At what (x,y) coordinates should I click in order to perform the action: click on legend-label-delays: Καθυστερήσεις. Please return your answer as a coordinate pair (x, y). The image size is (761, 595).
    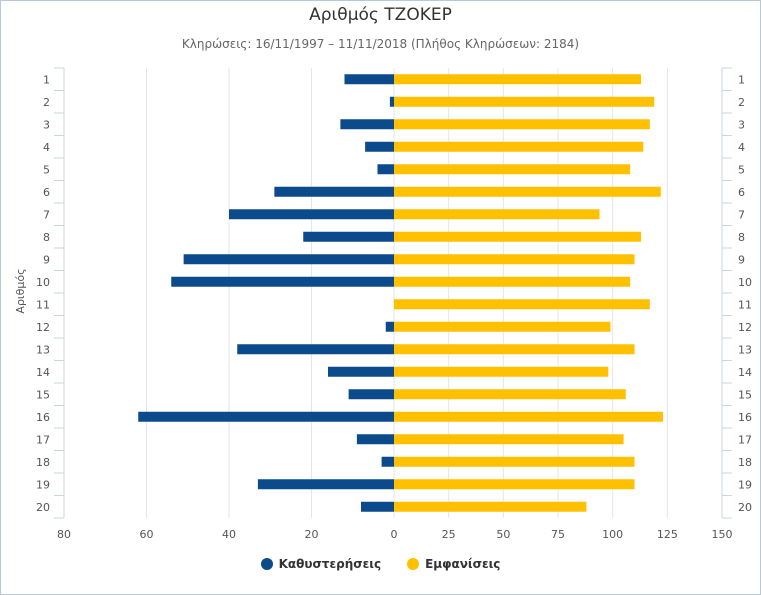
    Looking at the image, I should click on (330, 564).